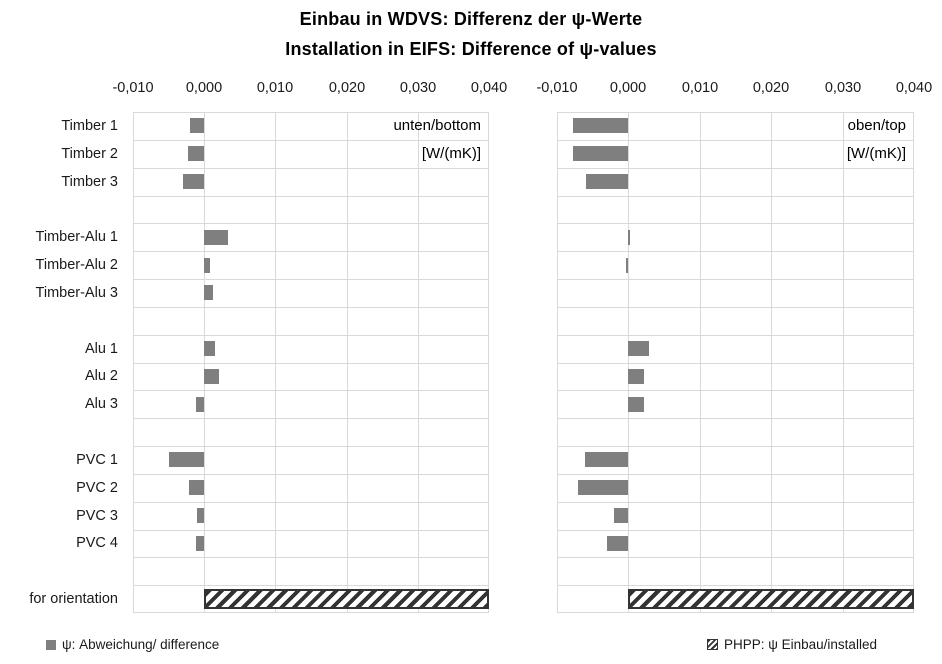  Describe the element at coordinates (76, 237) in the screenshot. I see `y-category-label-timber-alu-1: Timber-Alu 1` at that location.